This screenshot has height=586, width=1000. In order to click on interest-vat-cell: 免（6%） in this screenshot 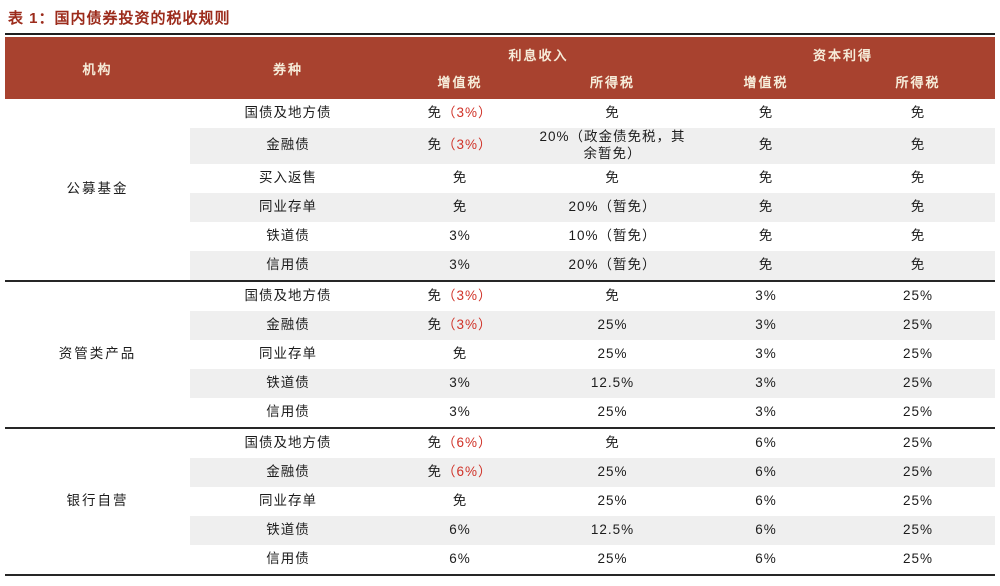, I will do `click(460, 472)`.